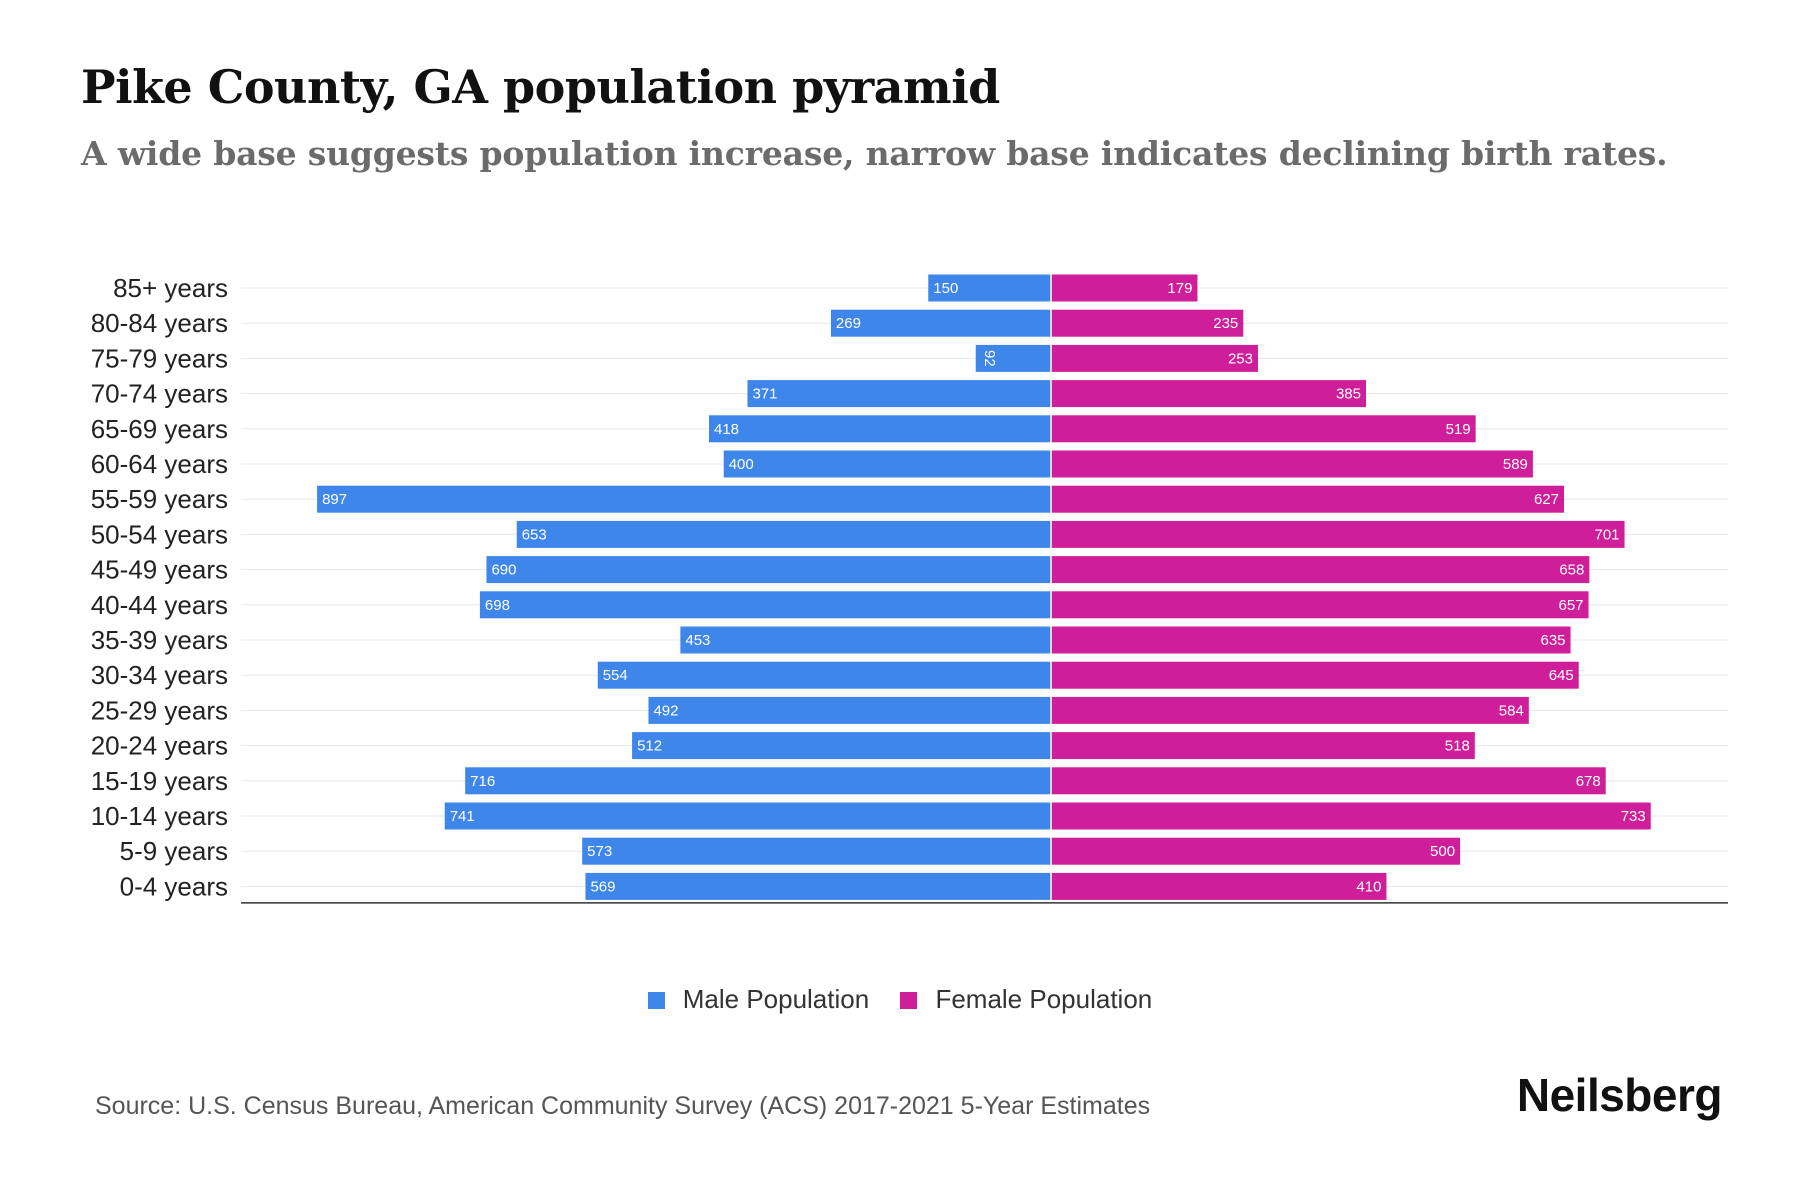 This screenshot has height=1200, width=1800. I want to click on female-value-label: 500, so click(1442, 851).